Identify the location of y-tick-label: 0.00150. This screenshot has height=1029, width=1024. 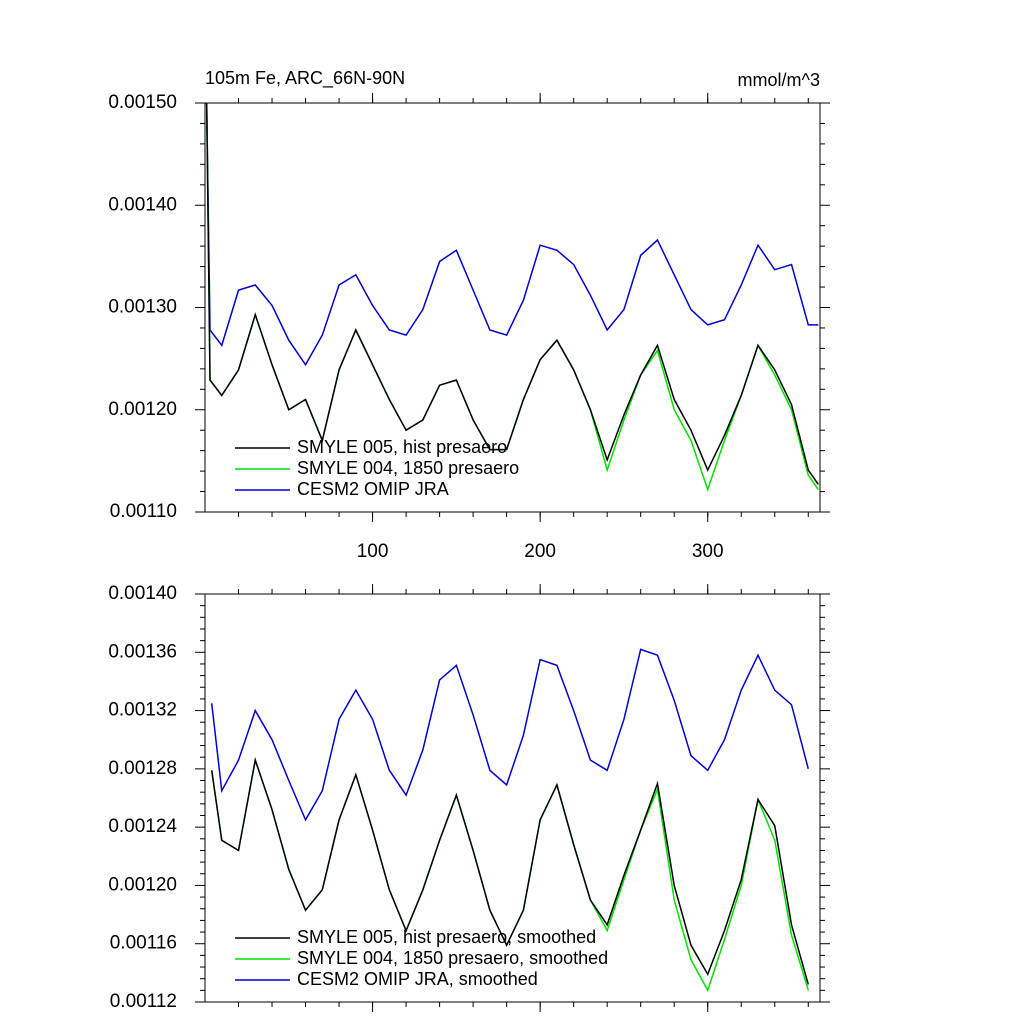
(142, 102).